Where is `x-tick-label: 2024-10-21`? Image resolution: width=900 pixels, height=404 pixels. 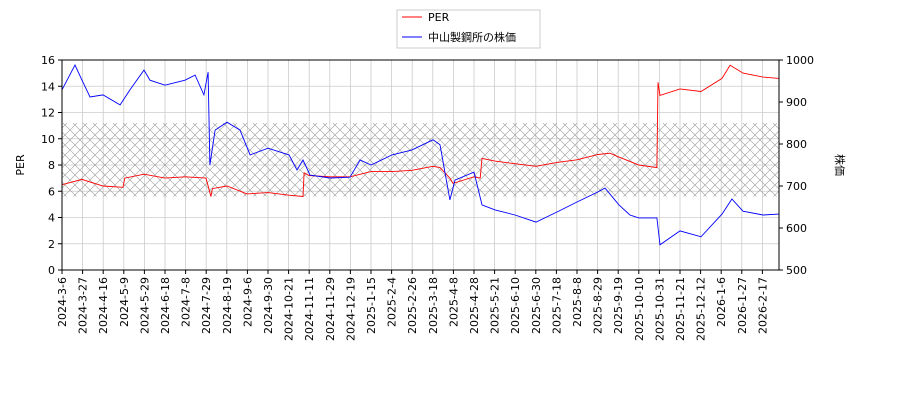
x-tick-label: 2024-10-21 is located at coordinates (289, 309).